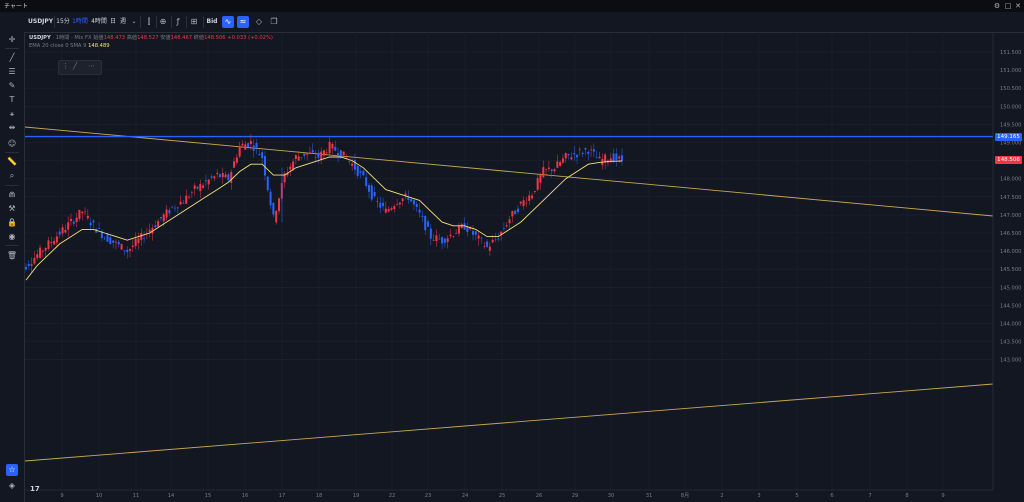 This screenshot has height=502, width=1024. What do you see at coordinates (65, 66) in the screenshot?
I see `drag-handle-icon: ⋮` at bounding box center [65, 66].